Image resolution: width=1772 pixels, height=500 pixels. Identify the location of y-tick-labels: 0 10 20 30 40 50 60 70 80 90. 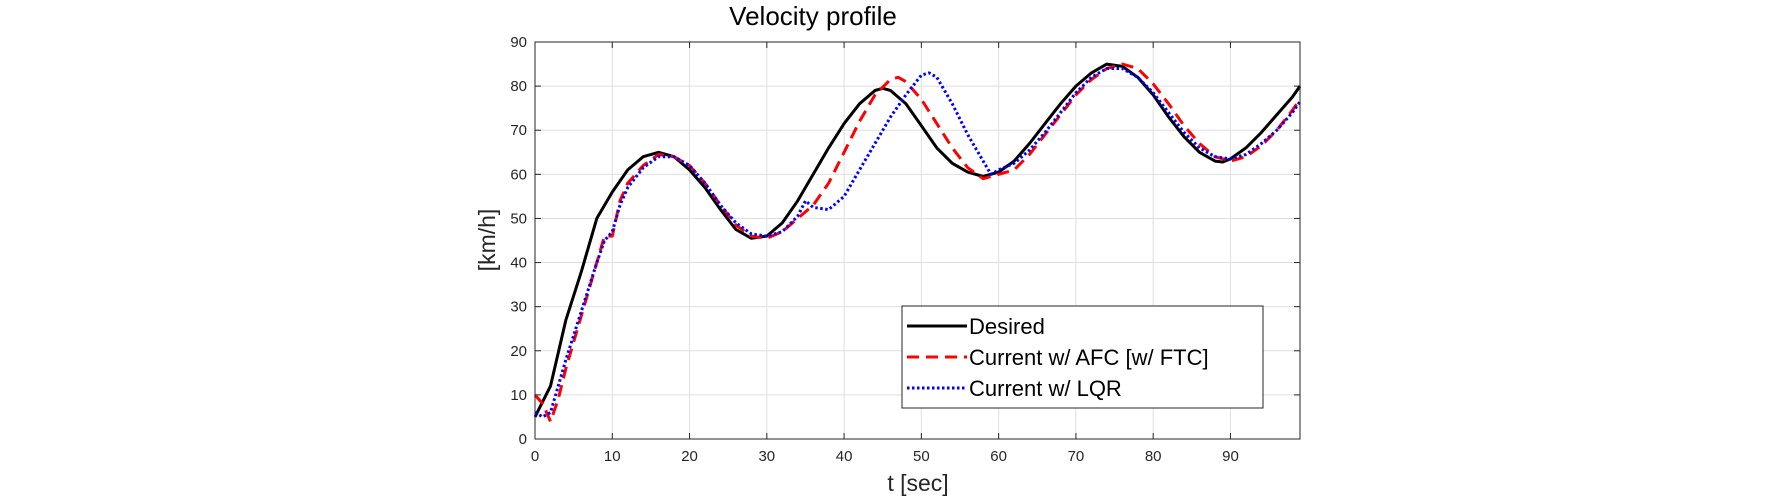
(518, 241).